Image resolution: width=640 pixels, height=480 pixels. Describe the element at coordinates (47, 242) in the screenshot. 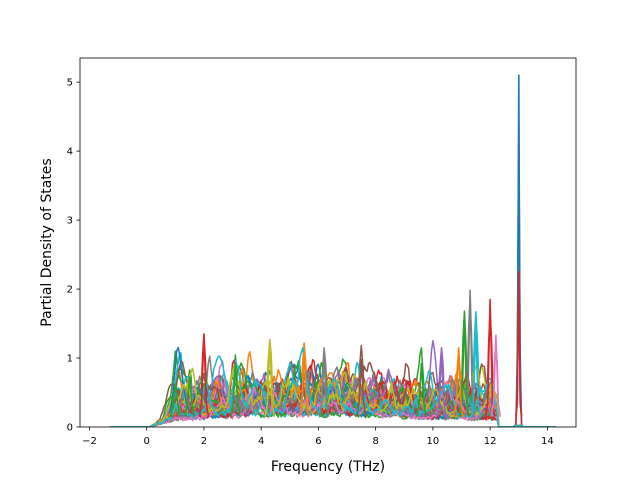

I see `y-axis-title: Partial Density of States` at that location.